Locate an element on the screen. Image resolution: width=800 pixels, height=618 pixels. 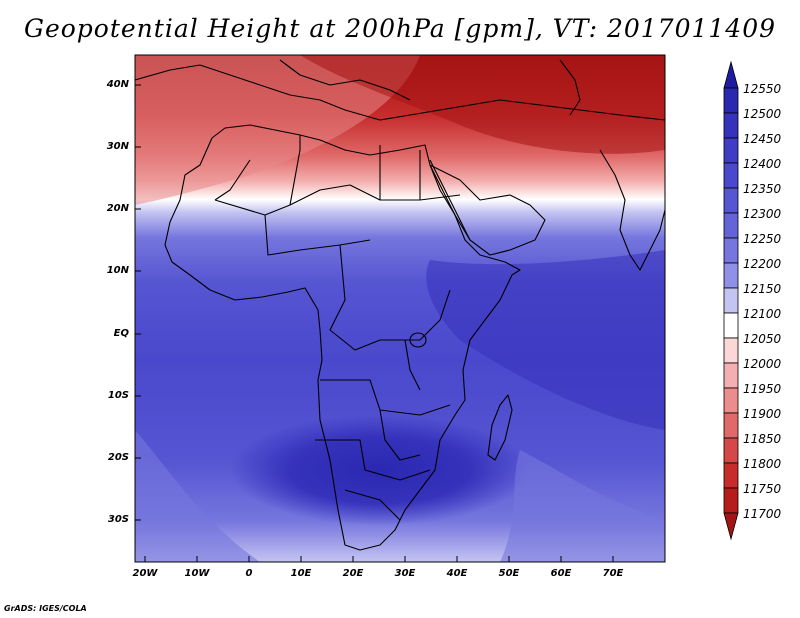
colorbar-label: 12500 is located at coordinates (762, 114).